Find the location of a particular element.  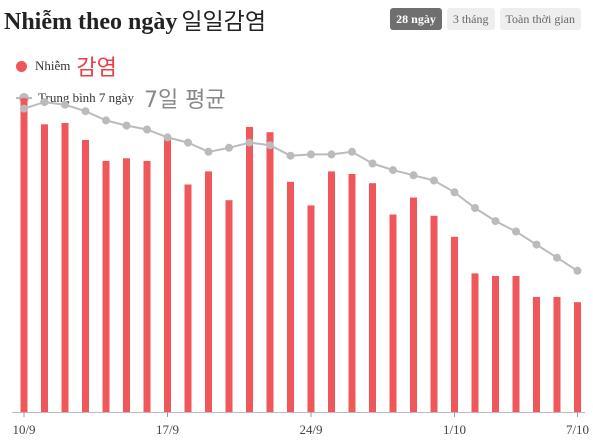

title-text: Nhiễm theo ngày is located at coordinates (91, 22).